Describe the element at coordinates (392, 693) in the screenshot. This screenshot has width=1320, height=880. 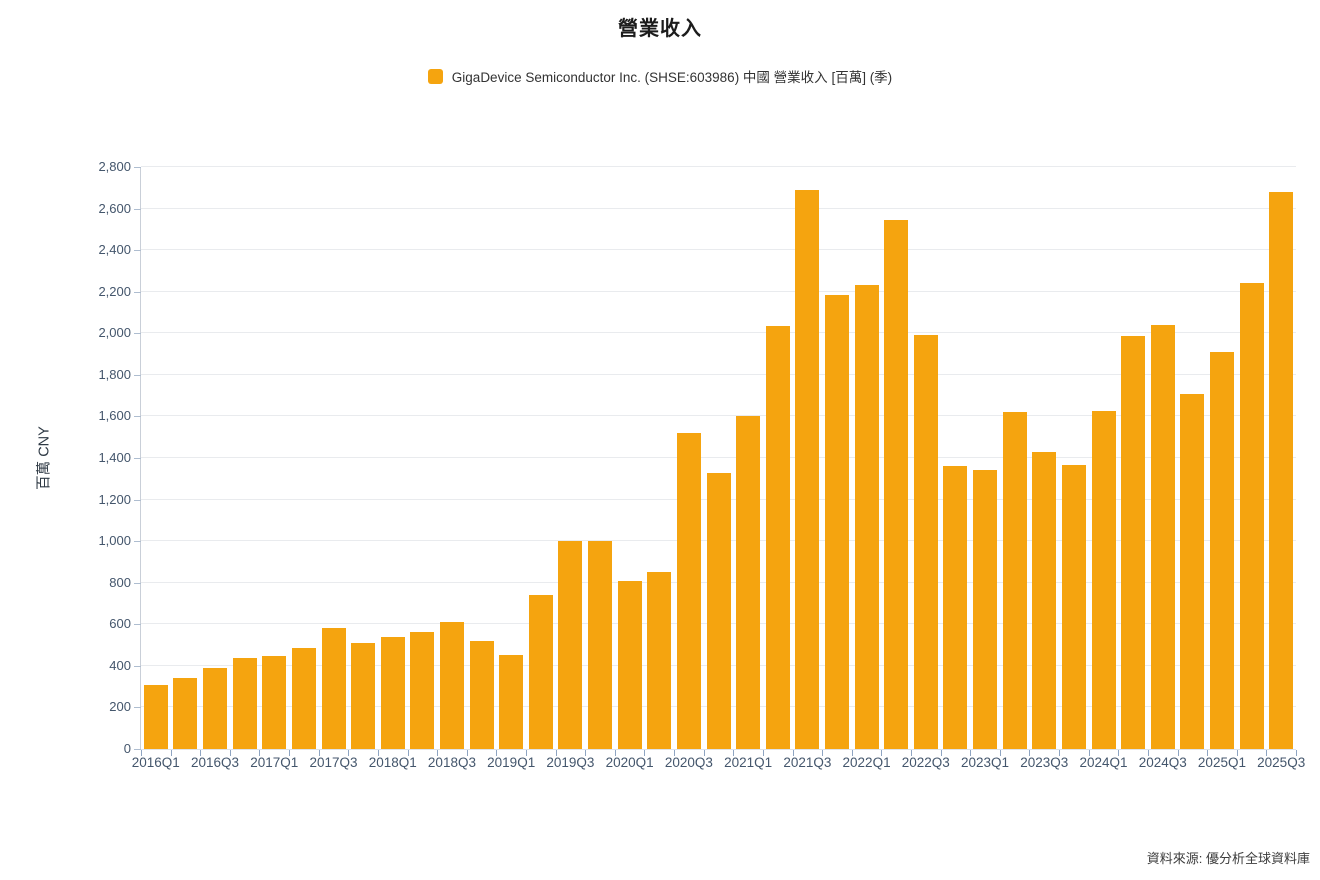
I see `bar-2018Q1` at that location.